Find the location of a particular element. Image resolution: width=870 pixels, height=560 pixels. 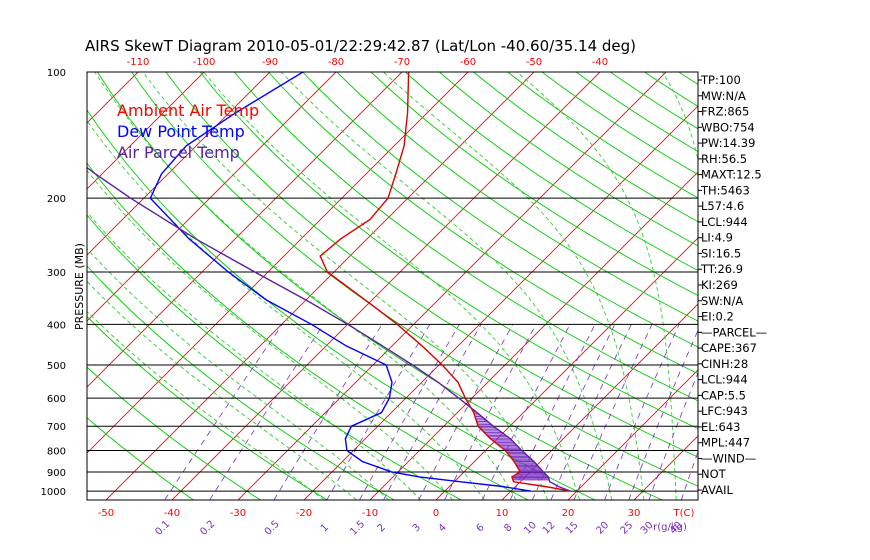

side-panel-value: CINH:28 is located at coordinates (724, 364).